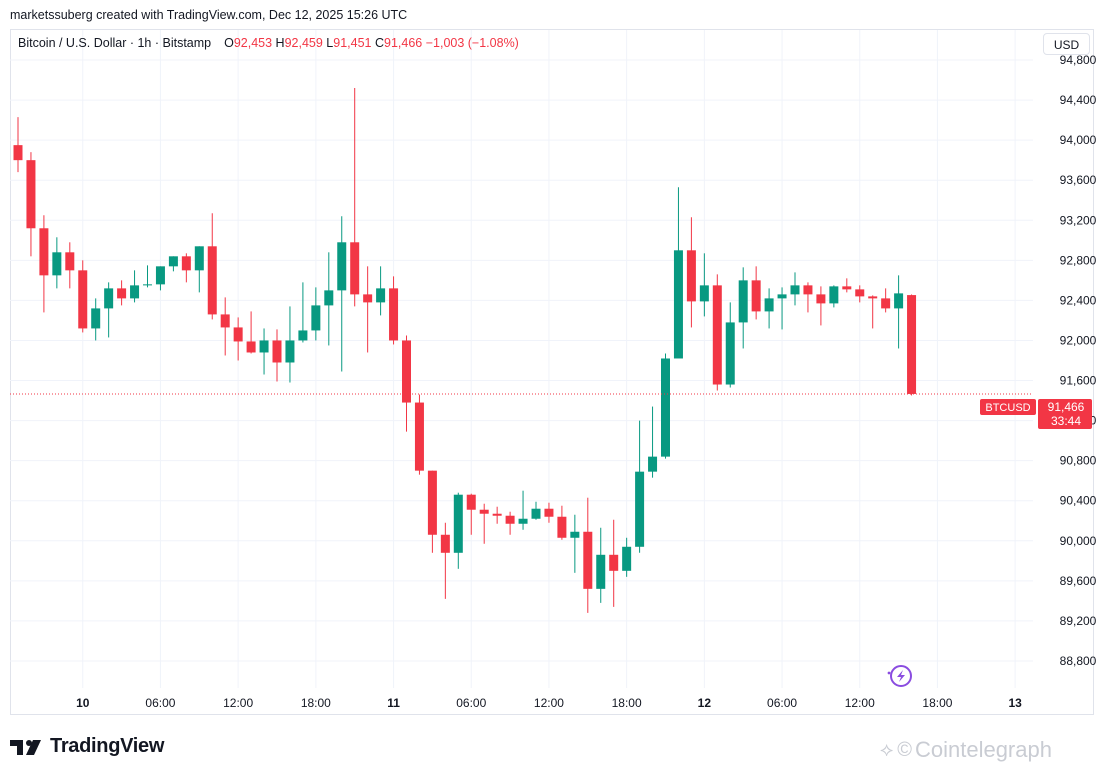 This screenshot has width=1107, height=776. I want to click on symbol-tag-bg, so click(1008, 407).